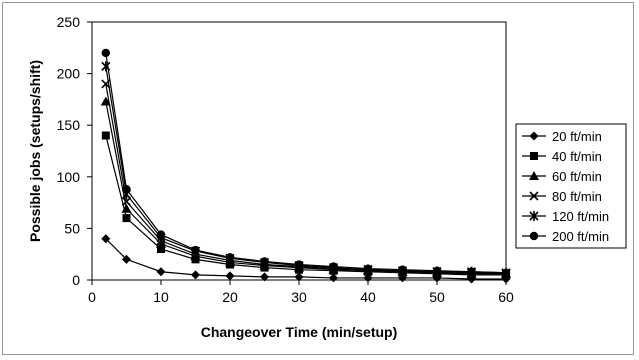 This screenshot has height=360, width=639. What do you see at coordinates (299, 332) in the screenshot?
I see `x-axis-title: Changeover Time (min/setup)` at bounding box center [299, 332].